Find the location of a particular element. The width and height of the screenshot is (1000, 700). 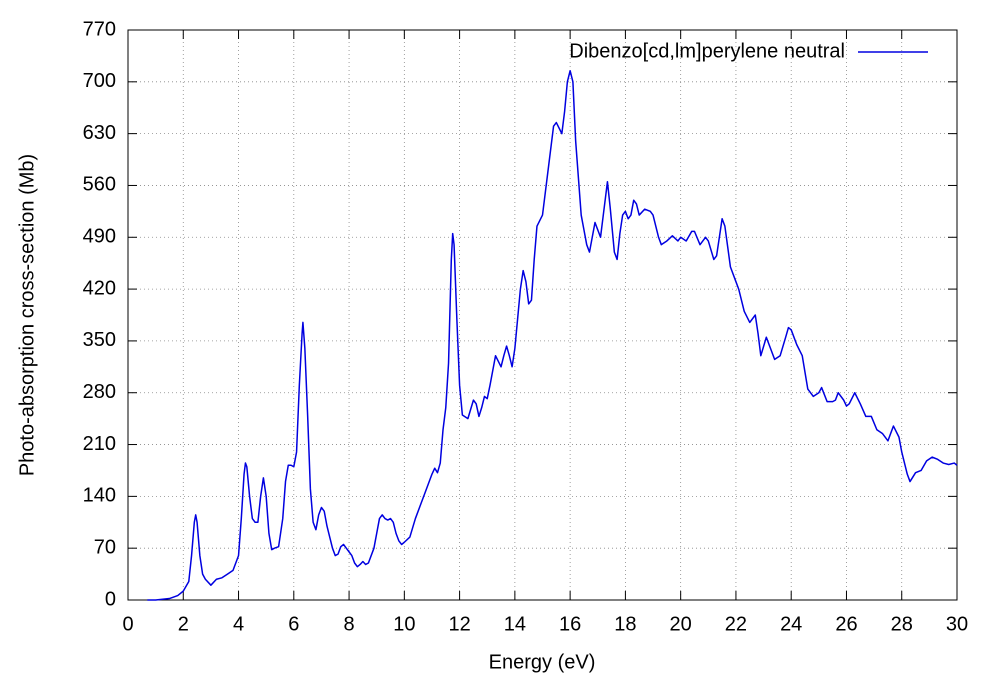

y-tick-label: 420 is located at coordinates (99, 288).